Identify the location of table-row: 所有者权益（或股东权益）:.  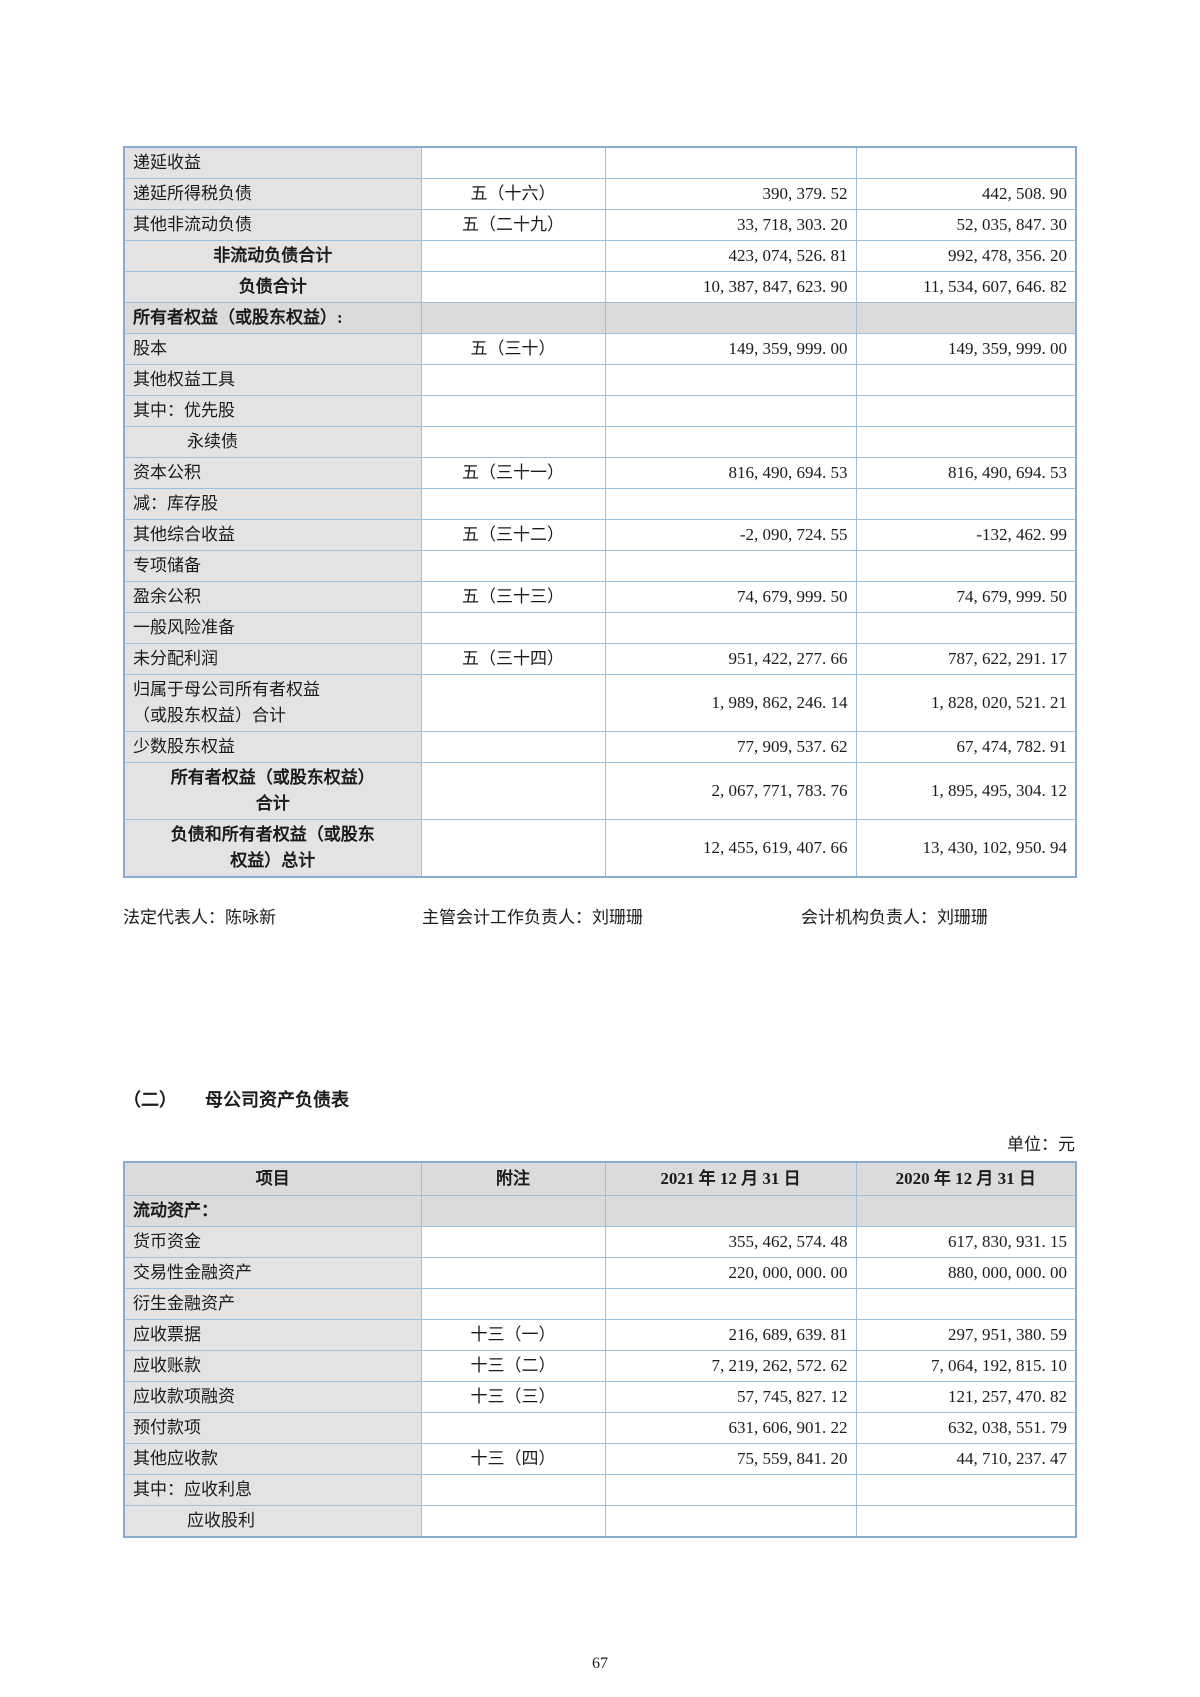
(600, 318).